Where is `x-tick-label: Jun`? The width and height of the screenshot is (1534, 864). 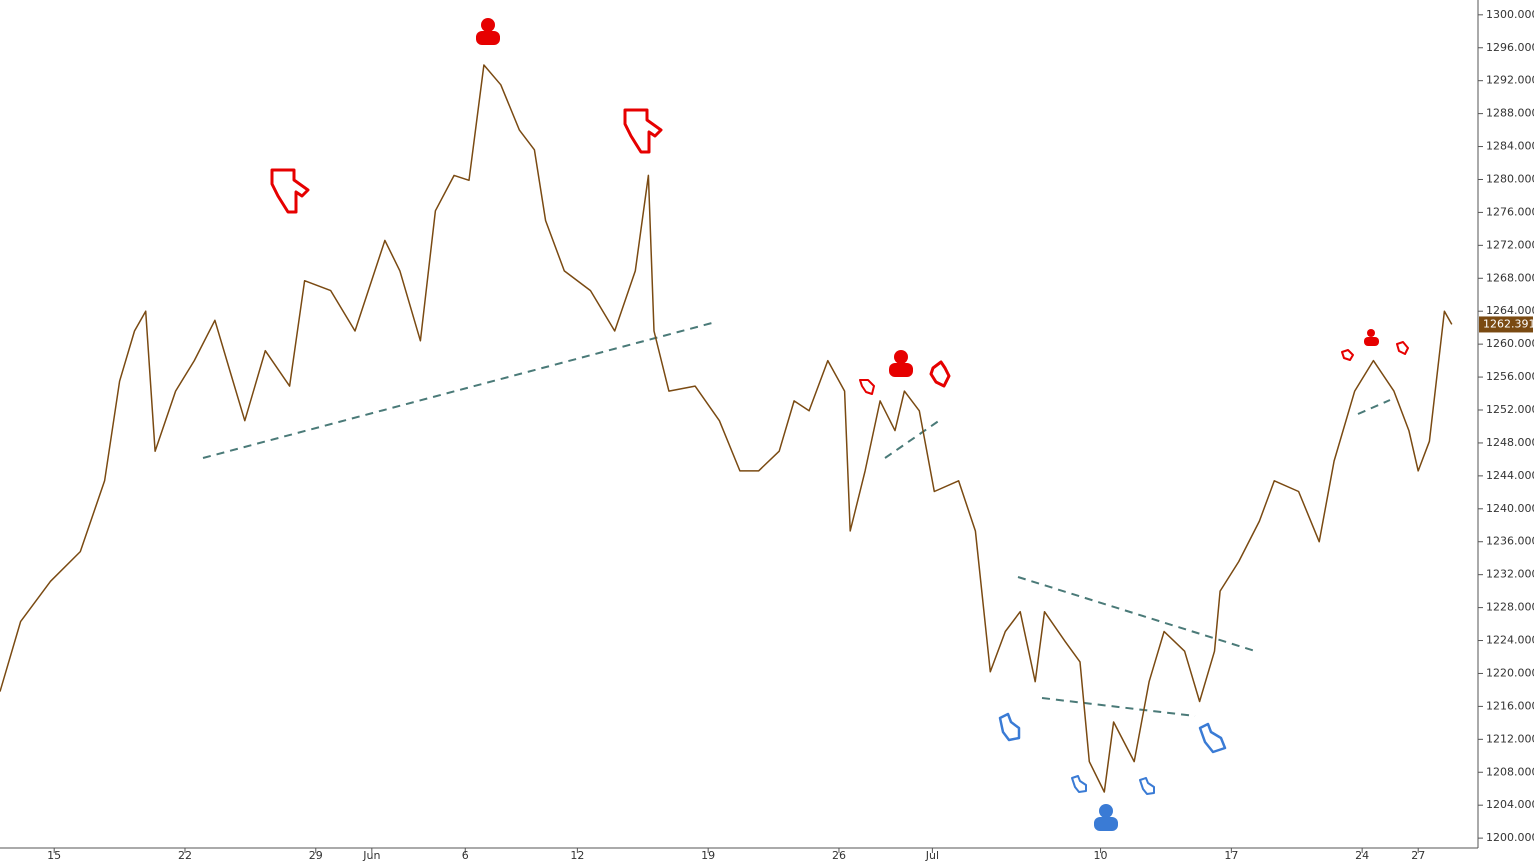
x-tick-label: Jun is located at coordinates (371, 855).